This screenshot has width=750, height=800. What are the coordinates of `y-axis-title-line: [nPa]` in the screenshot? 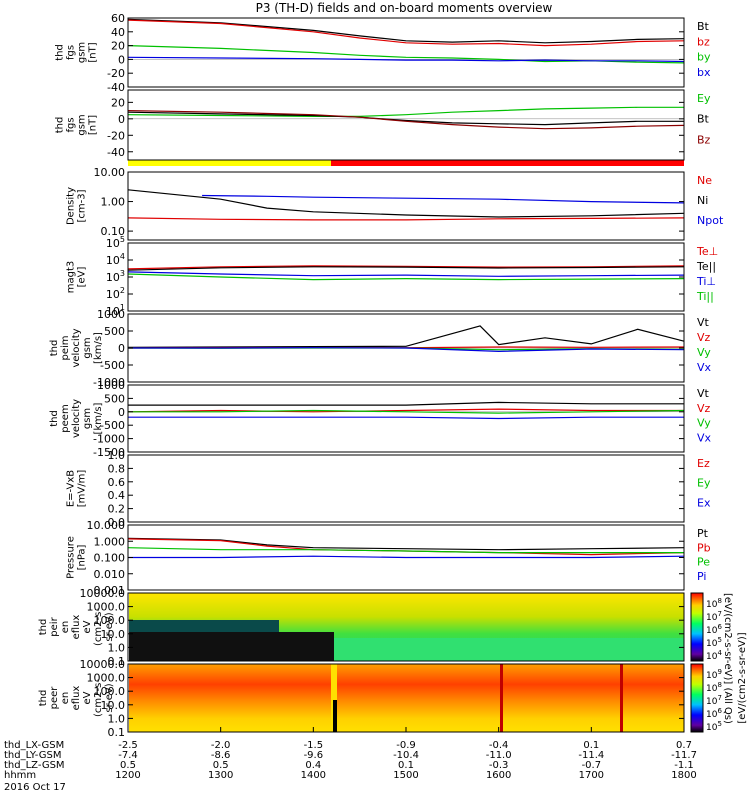 It's located at (82, 557).